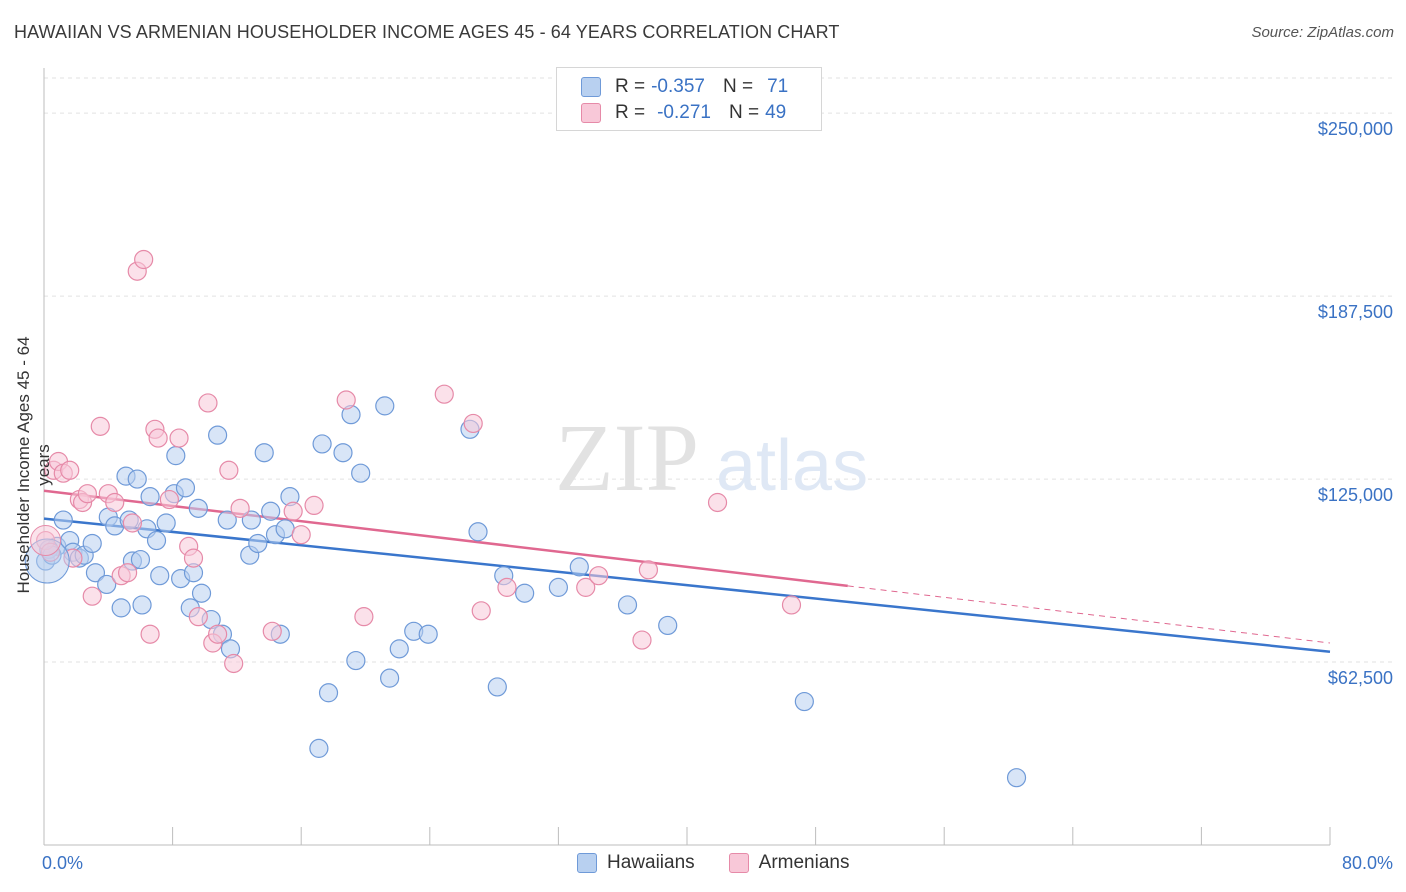 The width and height of the screenshot is (1406, 892). What do you see at coordinates (651, 862) in the screenshot?
I see `legend-label: Hawaiians` at bounding box center [651, 862].